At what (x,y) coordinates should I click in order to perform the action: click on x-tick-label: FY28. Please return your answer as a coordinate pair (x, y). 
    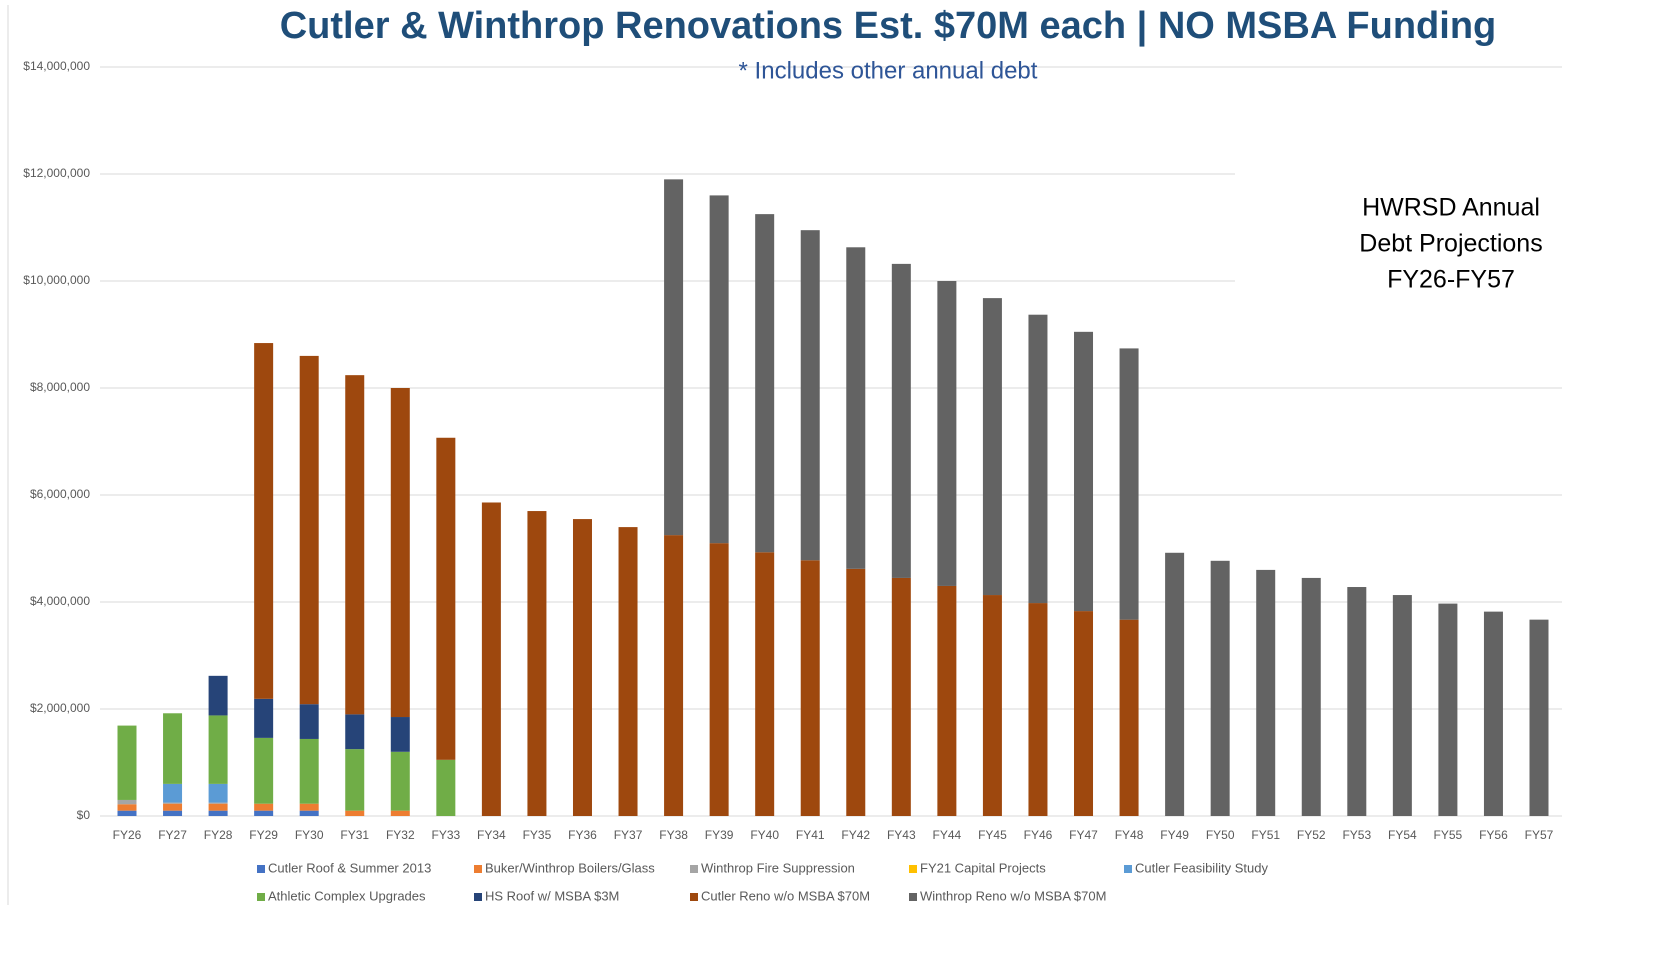
    Looking at the image, I should click on (218, 835).